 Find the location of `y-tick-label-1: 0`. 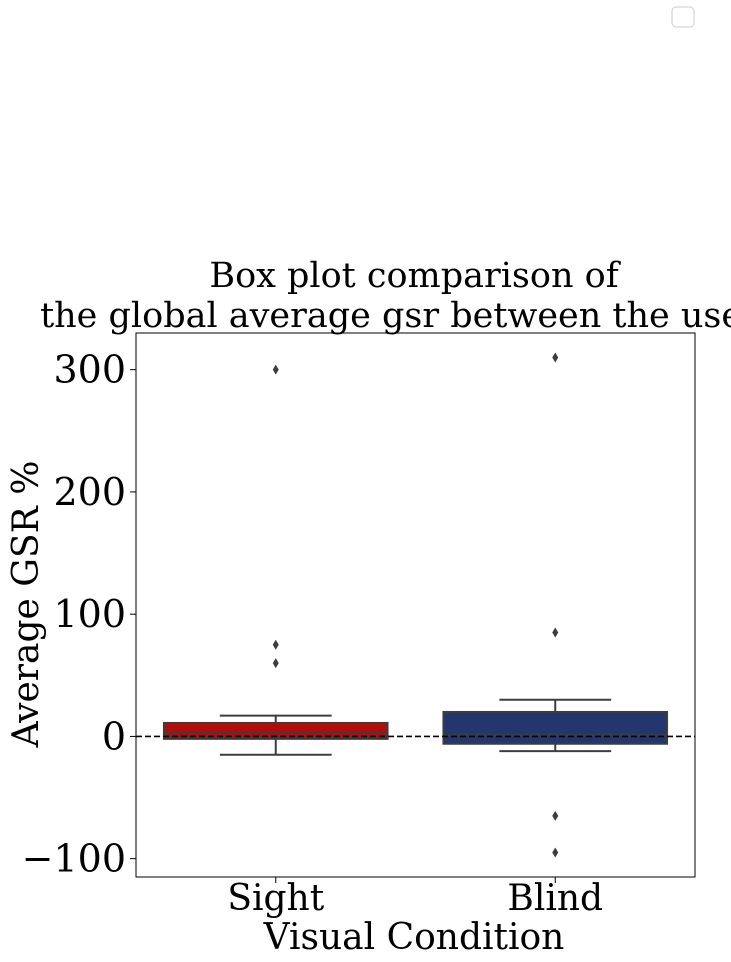

y-tick-label-1: 0 is located at coordinates (114, 736).